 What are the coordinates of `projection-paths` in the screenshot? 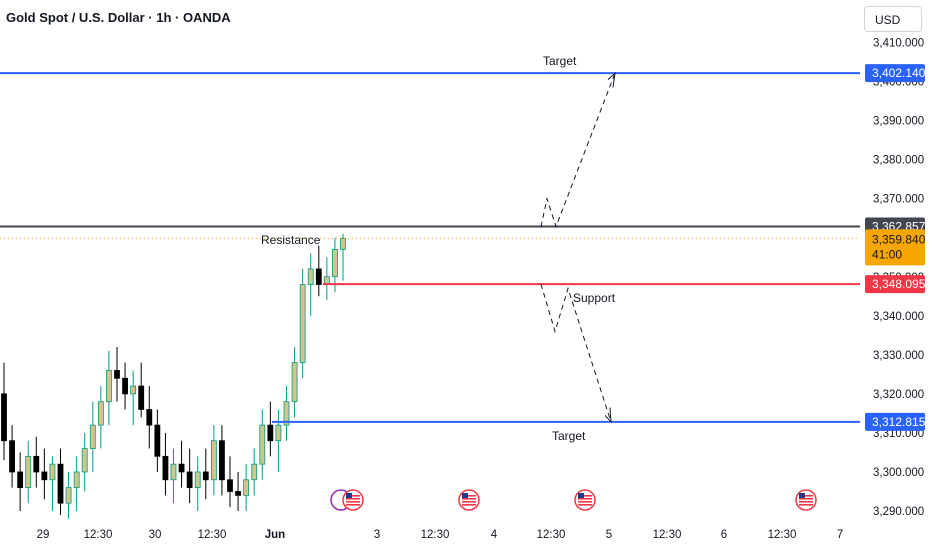 It's located at (578, 247).